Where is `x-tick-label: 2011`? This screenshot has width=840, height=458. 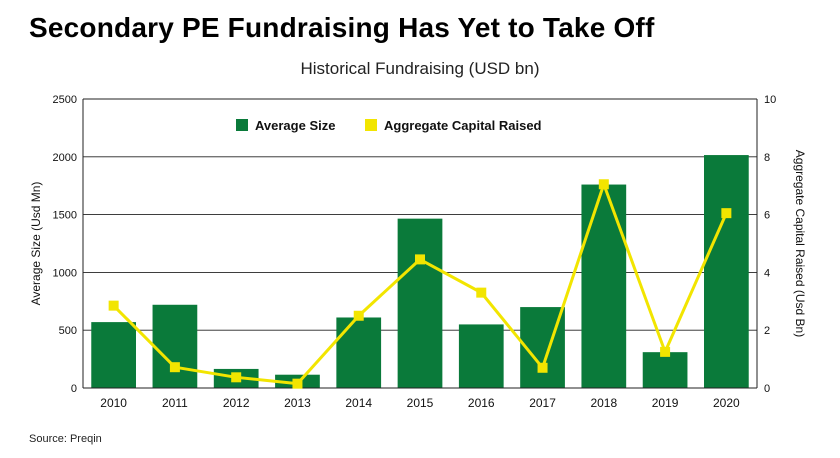
x-tick-label: 2011 is located at coordinates (175, 403).